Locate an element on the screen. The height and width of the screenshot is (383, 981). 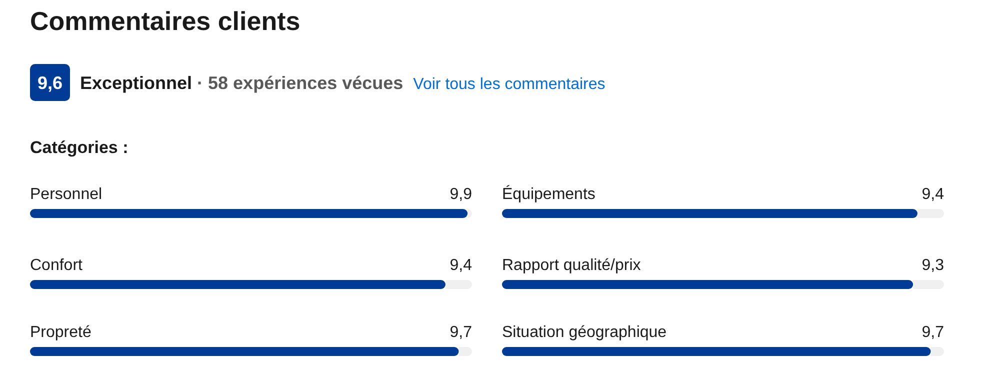
y-tick-label: Rapport qualité/prix is located at coordinates (571, 265).